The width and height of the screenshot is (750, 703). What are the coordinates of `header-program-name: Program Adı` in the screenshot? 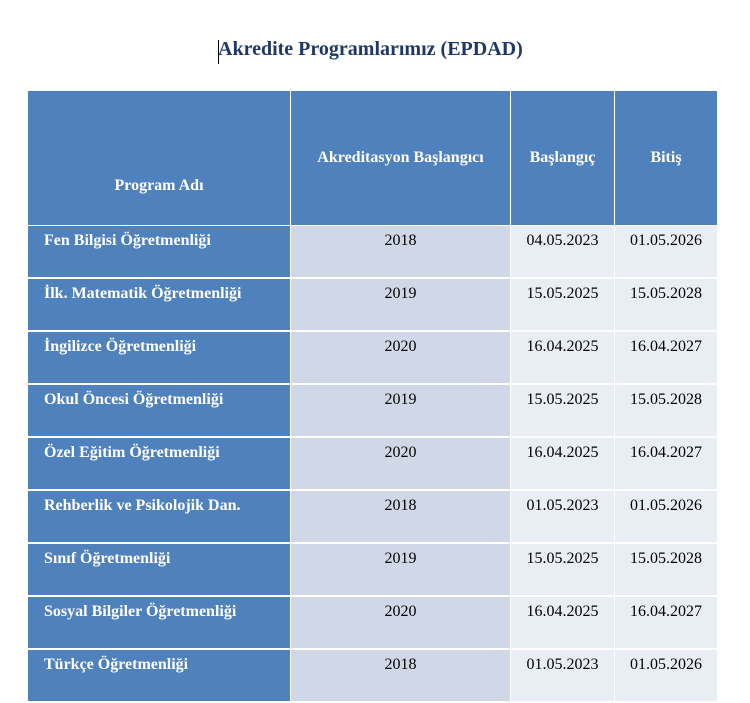 It's located at (159, 158).